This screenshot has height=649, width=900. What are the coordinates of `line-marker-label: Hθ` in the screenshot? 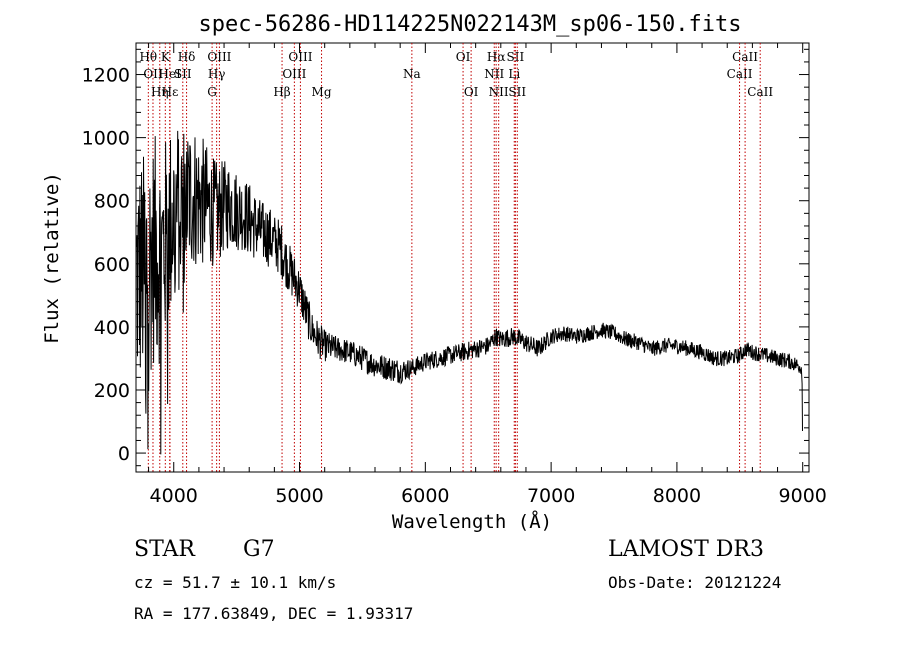 It's located at (148, 57).